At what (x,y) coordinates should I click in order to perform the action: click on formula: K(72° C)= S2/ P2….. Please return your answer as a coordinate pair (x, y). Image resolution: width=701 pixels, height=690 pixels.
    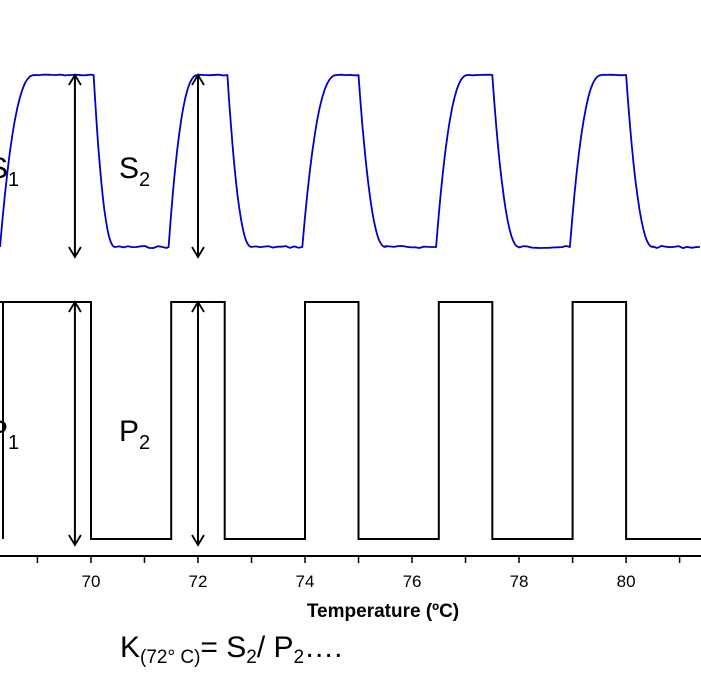
    Looking at the image, I should click on (231, 649).